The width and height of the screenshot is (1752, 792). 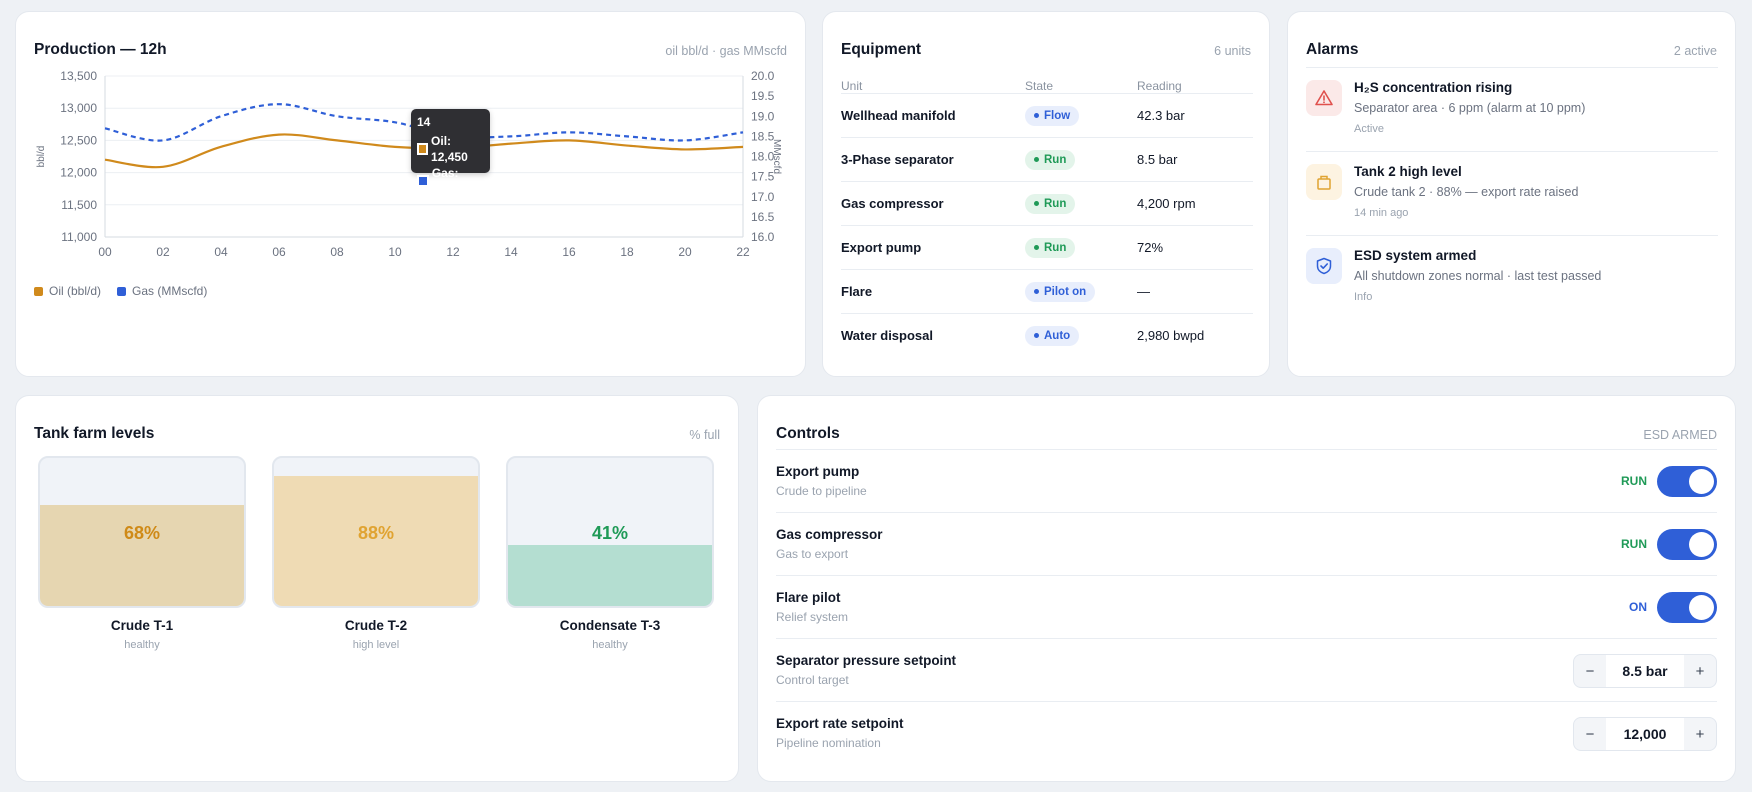 I want to click on equipment-row: 3-Phase separator Run 8.5 bar, so click(x=1047, y=159).